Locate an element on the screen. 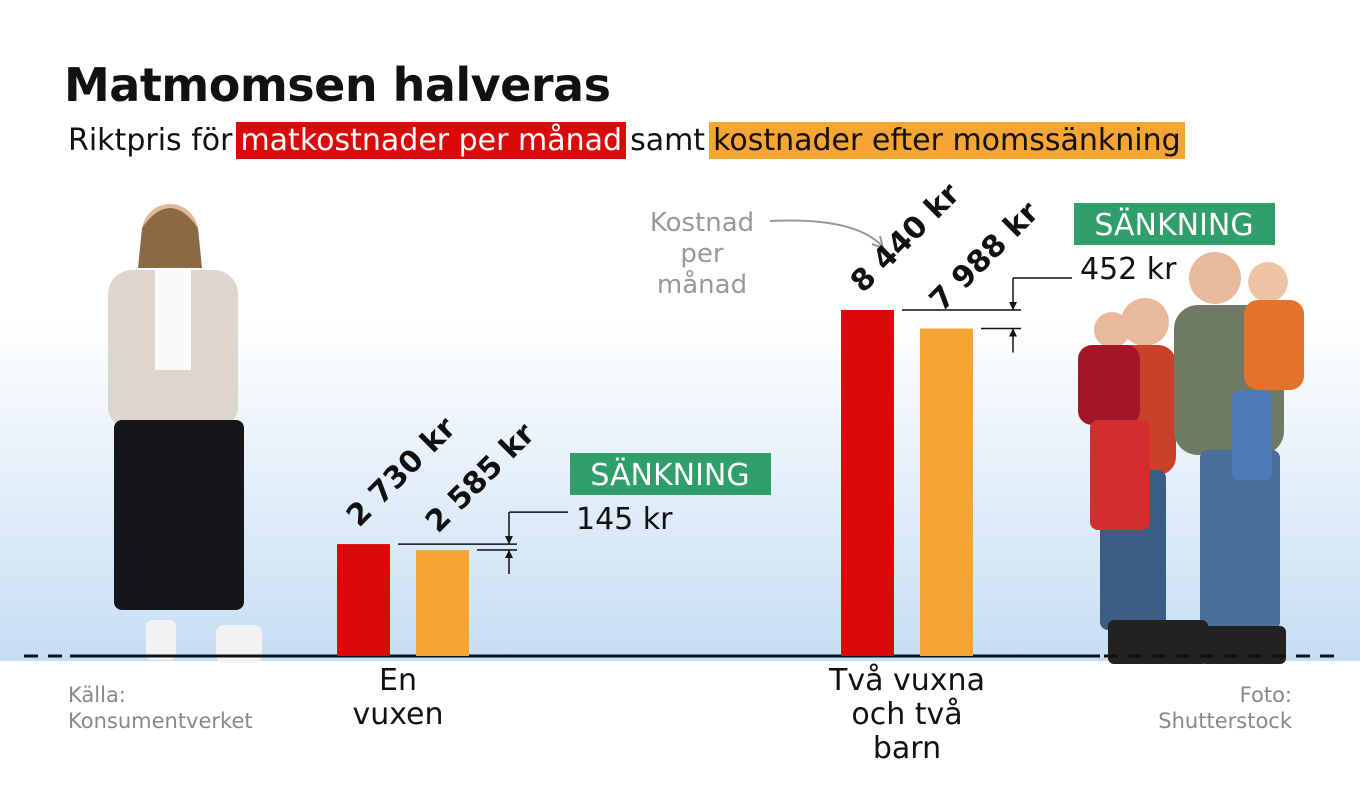  reduction-value: 145 kr is located at coordinates (624, 519).